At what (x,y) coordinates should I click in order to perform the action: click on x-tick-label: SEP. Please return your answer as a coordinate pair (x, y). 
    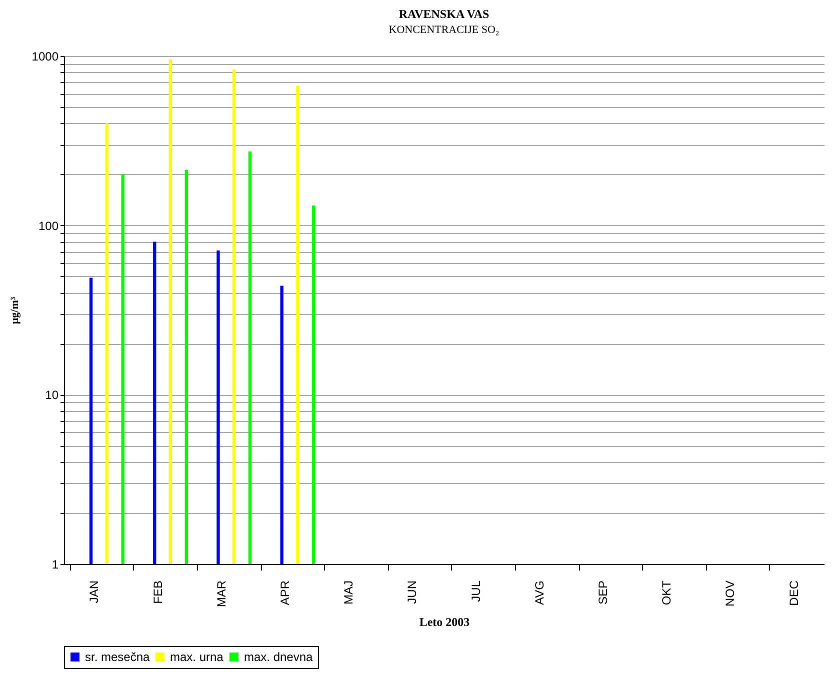
    Looking at the image, I should click on (603, 592).